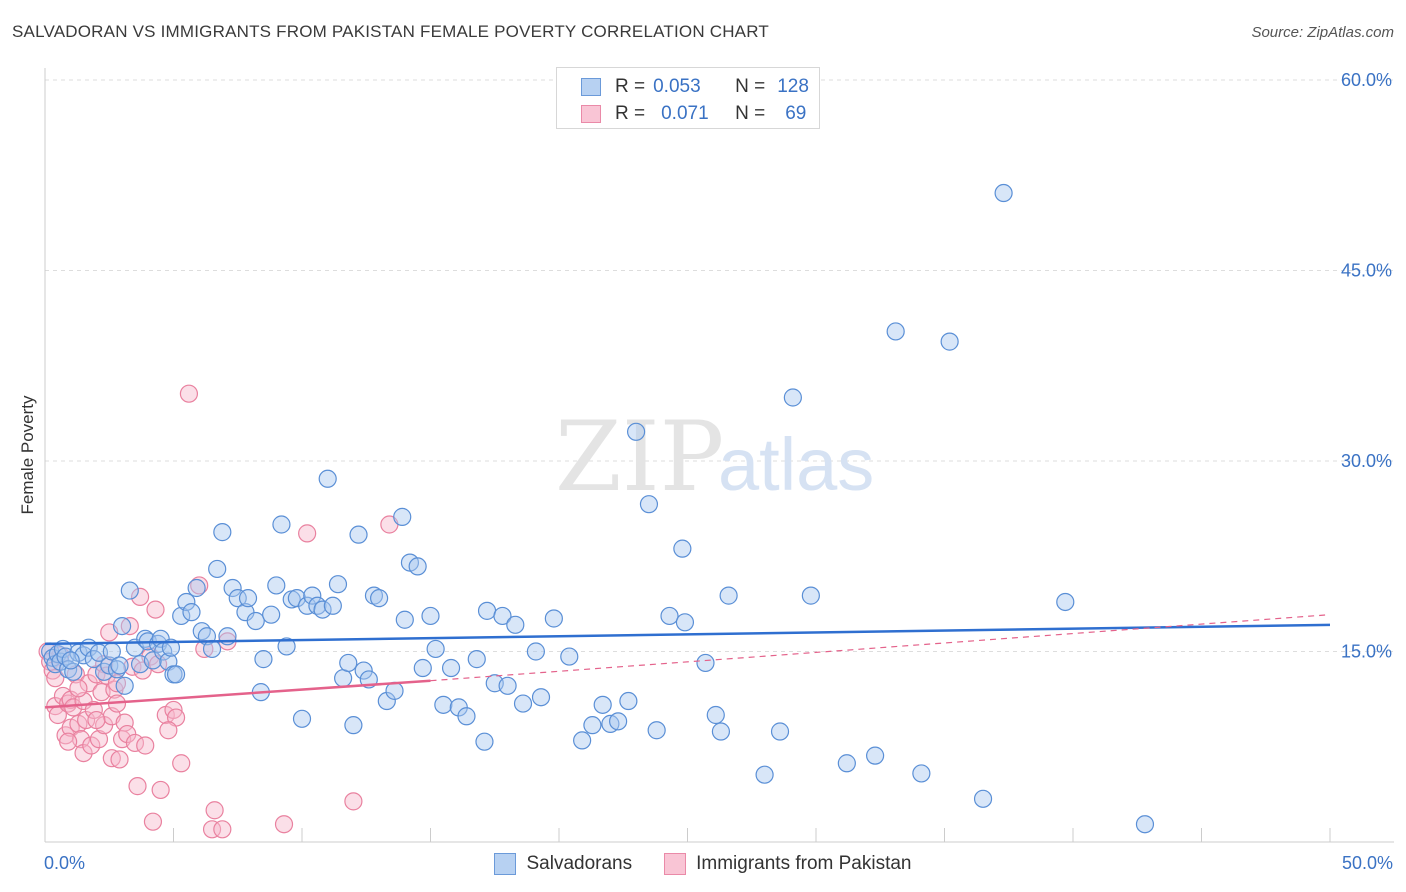 This screenshot has height=892, width=1406. Describe the element at coordinates (880, 648) in the screenshot. I see `trend-pakistan-extension` at that location.